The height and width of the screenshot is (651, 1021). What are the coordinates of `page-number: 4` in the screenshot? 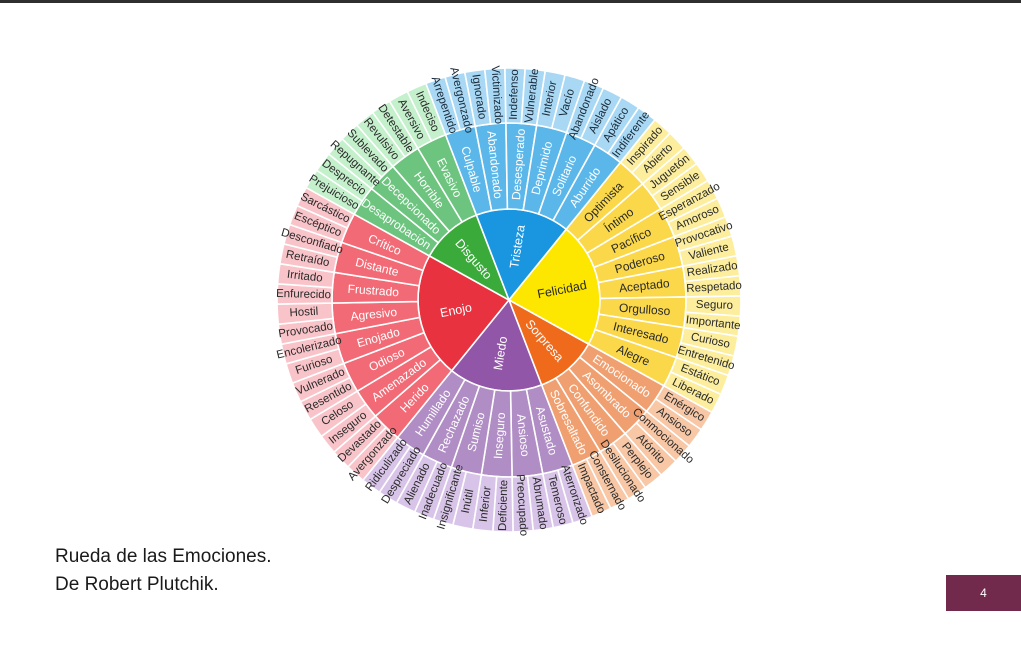 It's located at (983, 593).